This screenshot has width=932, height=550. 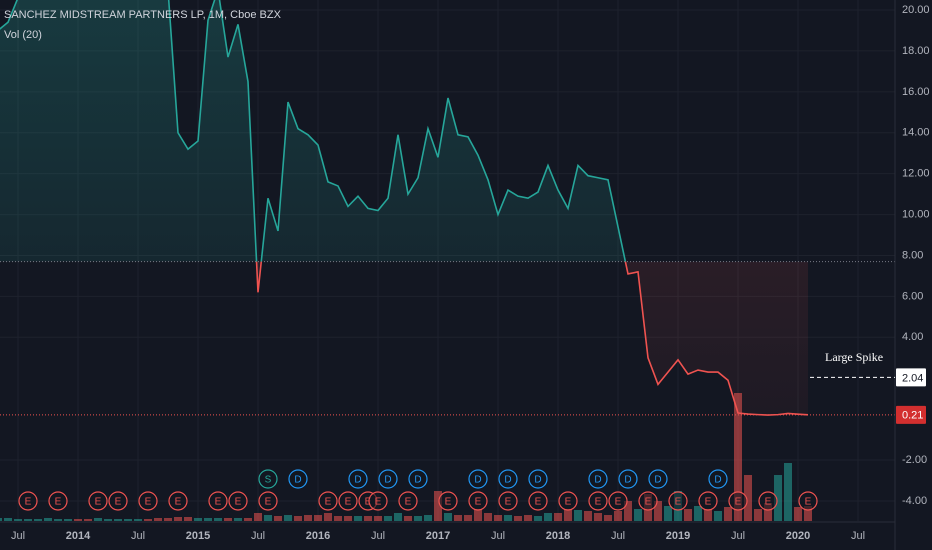 I want to click on x-tick-label: 2020, so click(x=798, y=536).